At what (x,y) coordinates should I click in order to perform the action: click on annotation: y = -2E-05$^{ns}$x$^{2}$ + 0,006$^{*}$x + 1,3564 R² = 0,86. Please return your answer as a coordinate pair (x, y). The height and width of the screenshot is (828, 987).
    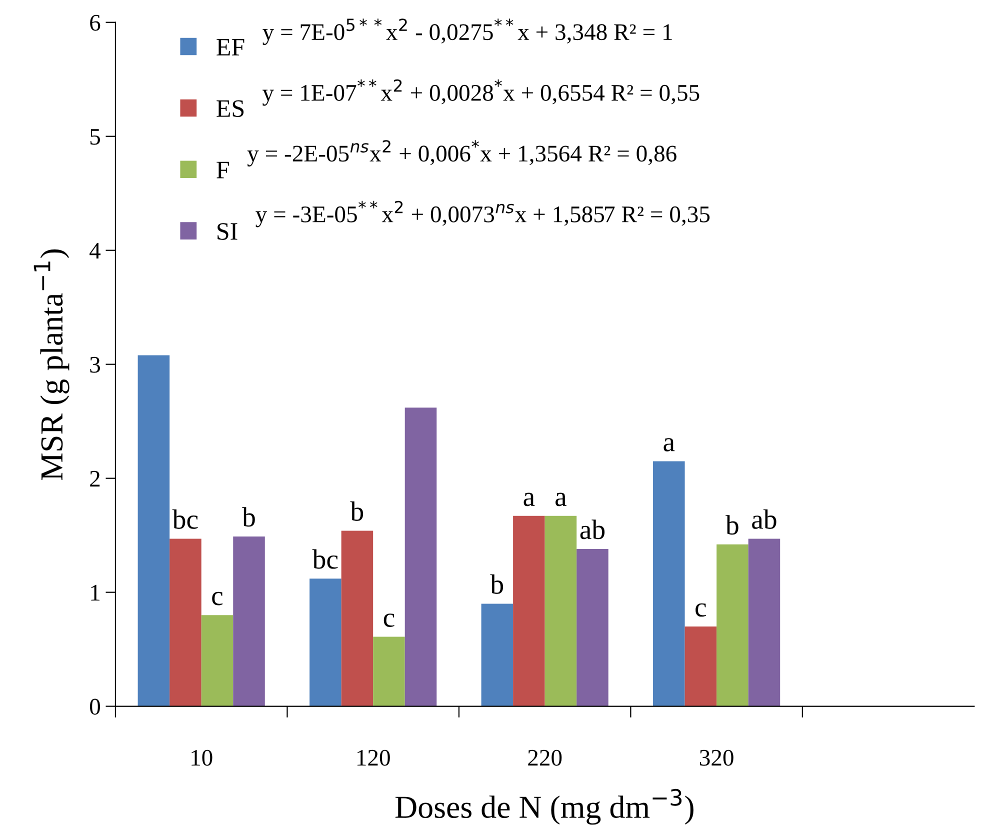
    Looking at the image, I should click on (461, 153).